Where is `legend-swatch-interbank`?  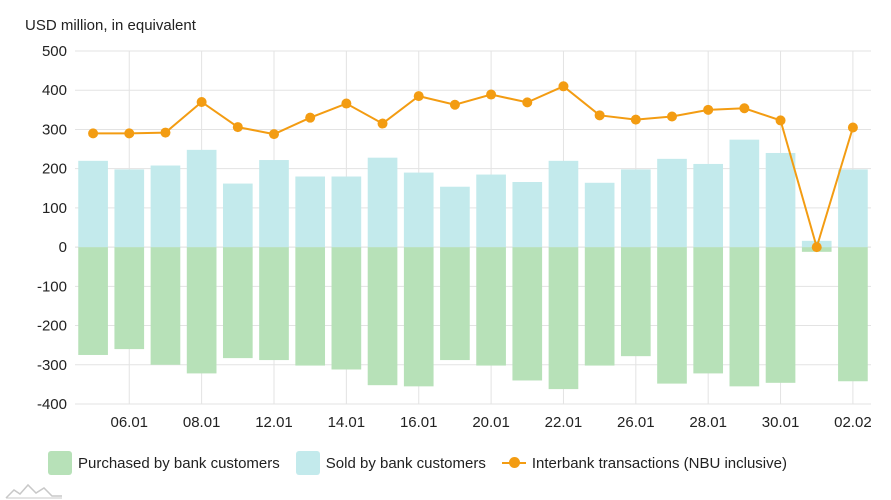
legend-swatch-interbank is located at coordinates (513, 463).